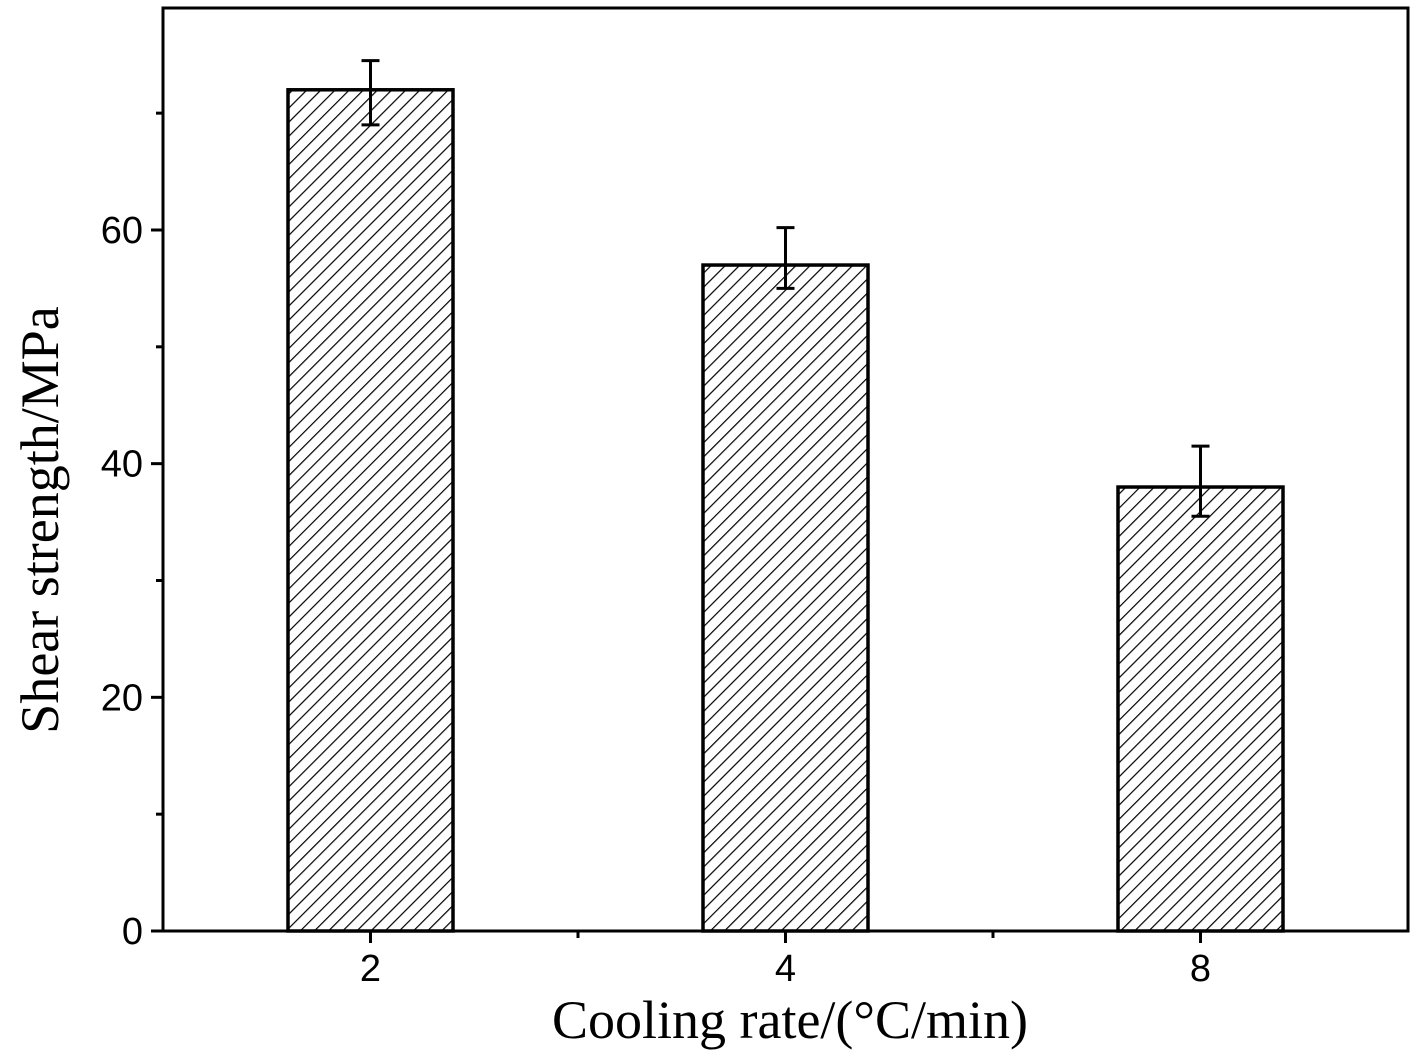 This screenshot has width=1418, height=1064. I want to click on y-tick-label: 40, so click(122, 465).